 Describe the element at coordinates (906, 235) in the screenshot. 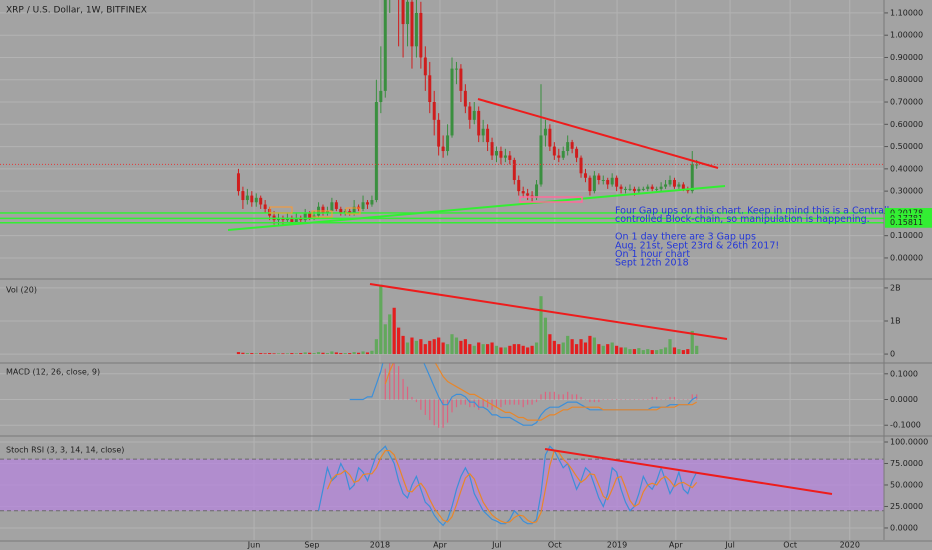

I see `y-tick-label: 0.10000` at that location.